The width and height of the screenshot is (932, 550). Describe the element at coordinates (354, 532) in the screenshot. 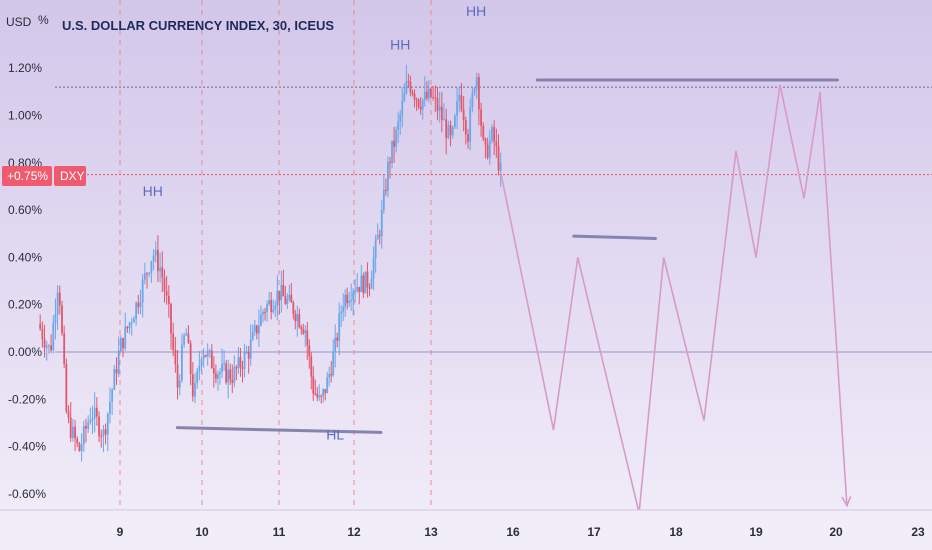

I see `x-tick-label: 12` at that location.